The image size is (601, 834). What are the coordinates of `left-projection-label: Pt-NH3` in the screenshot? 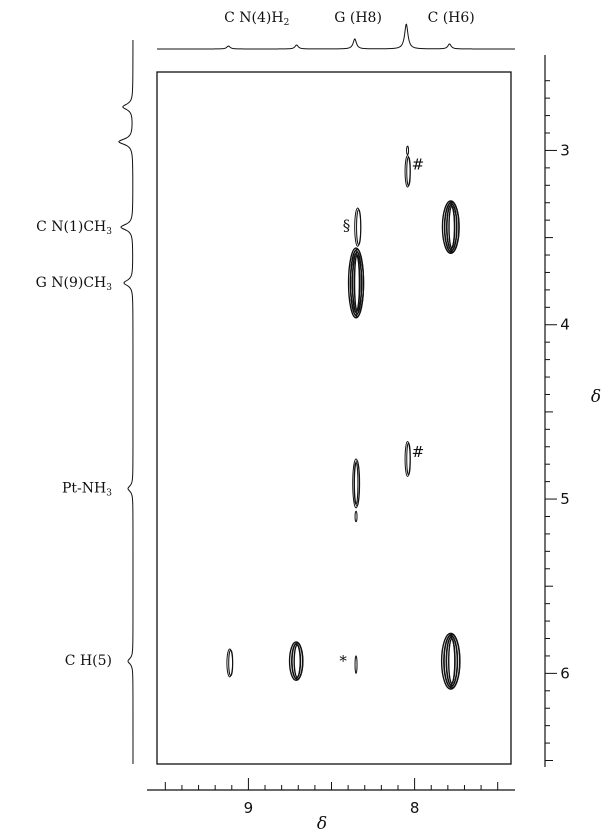 It's located at (87, 490).